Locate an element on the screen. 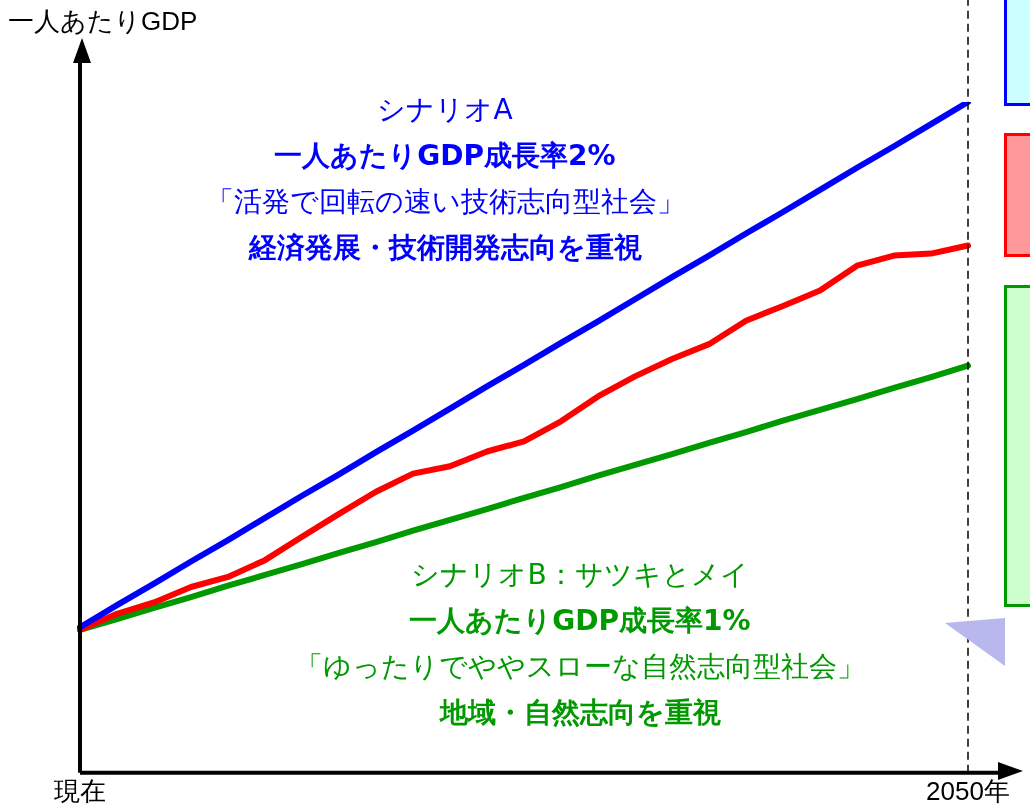  annotation: 「ゆったりでややスローな自然志向型社会」 is located at coordinates (580, 667).